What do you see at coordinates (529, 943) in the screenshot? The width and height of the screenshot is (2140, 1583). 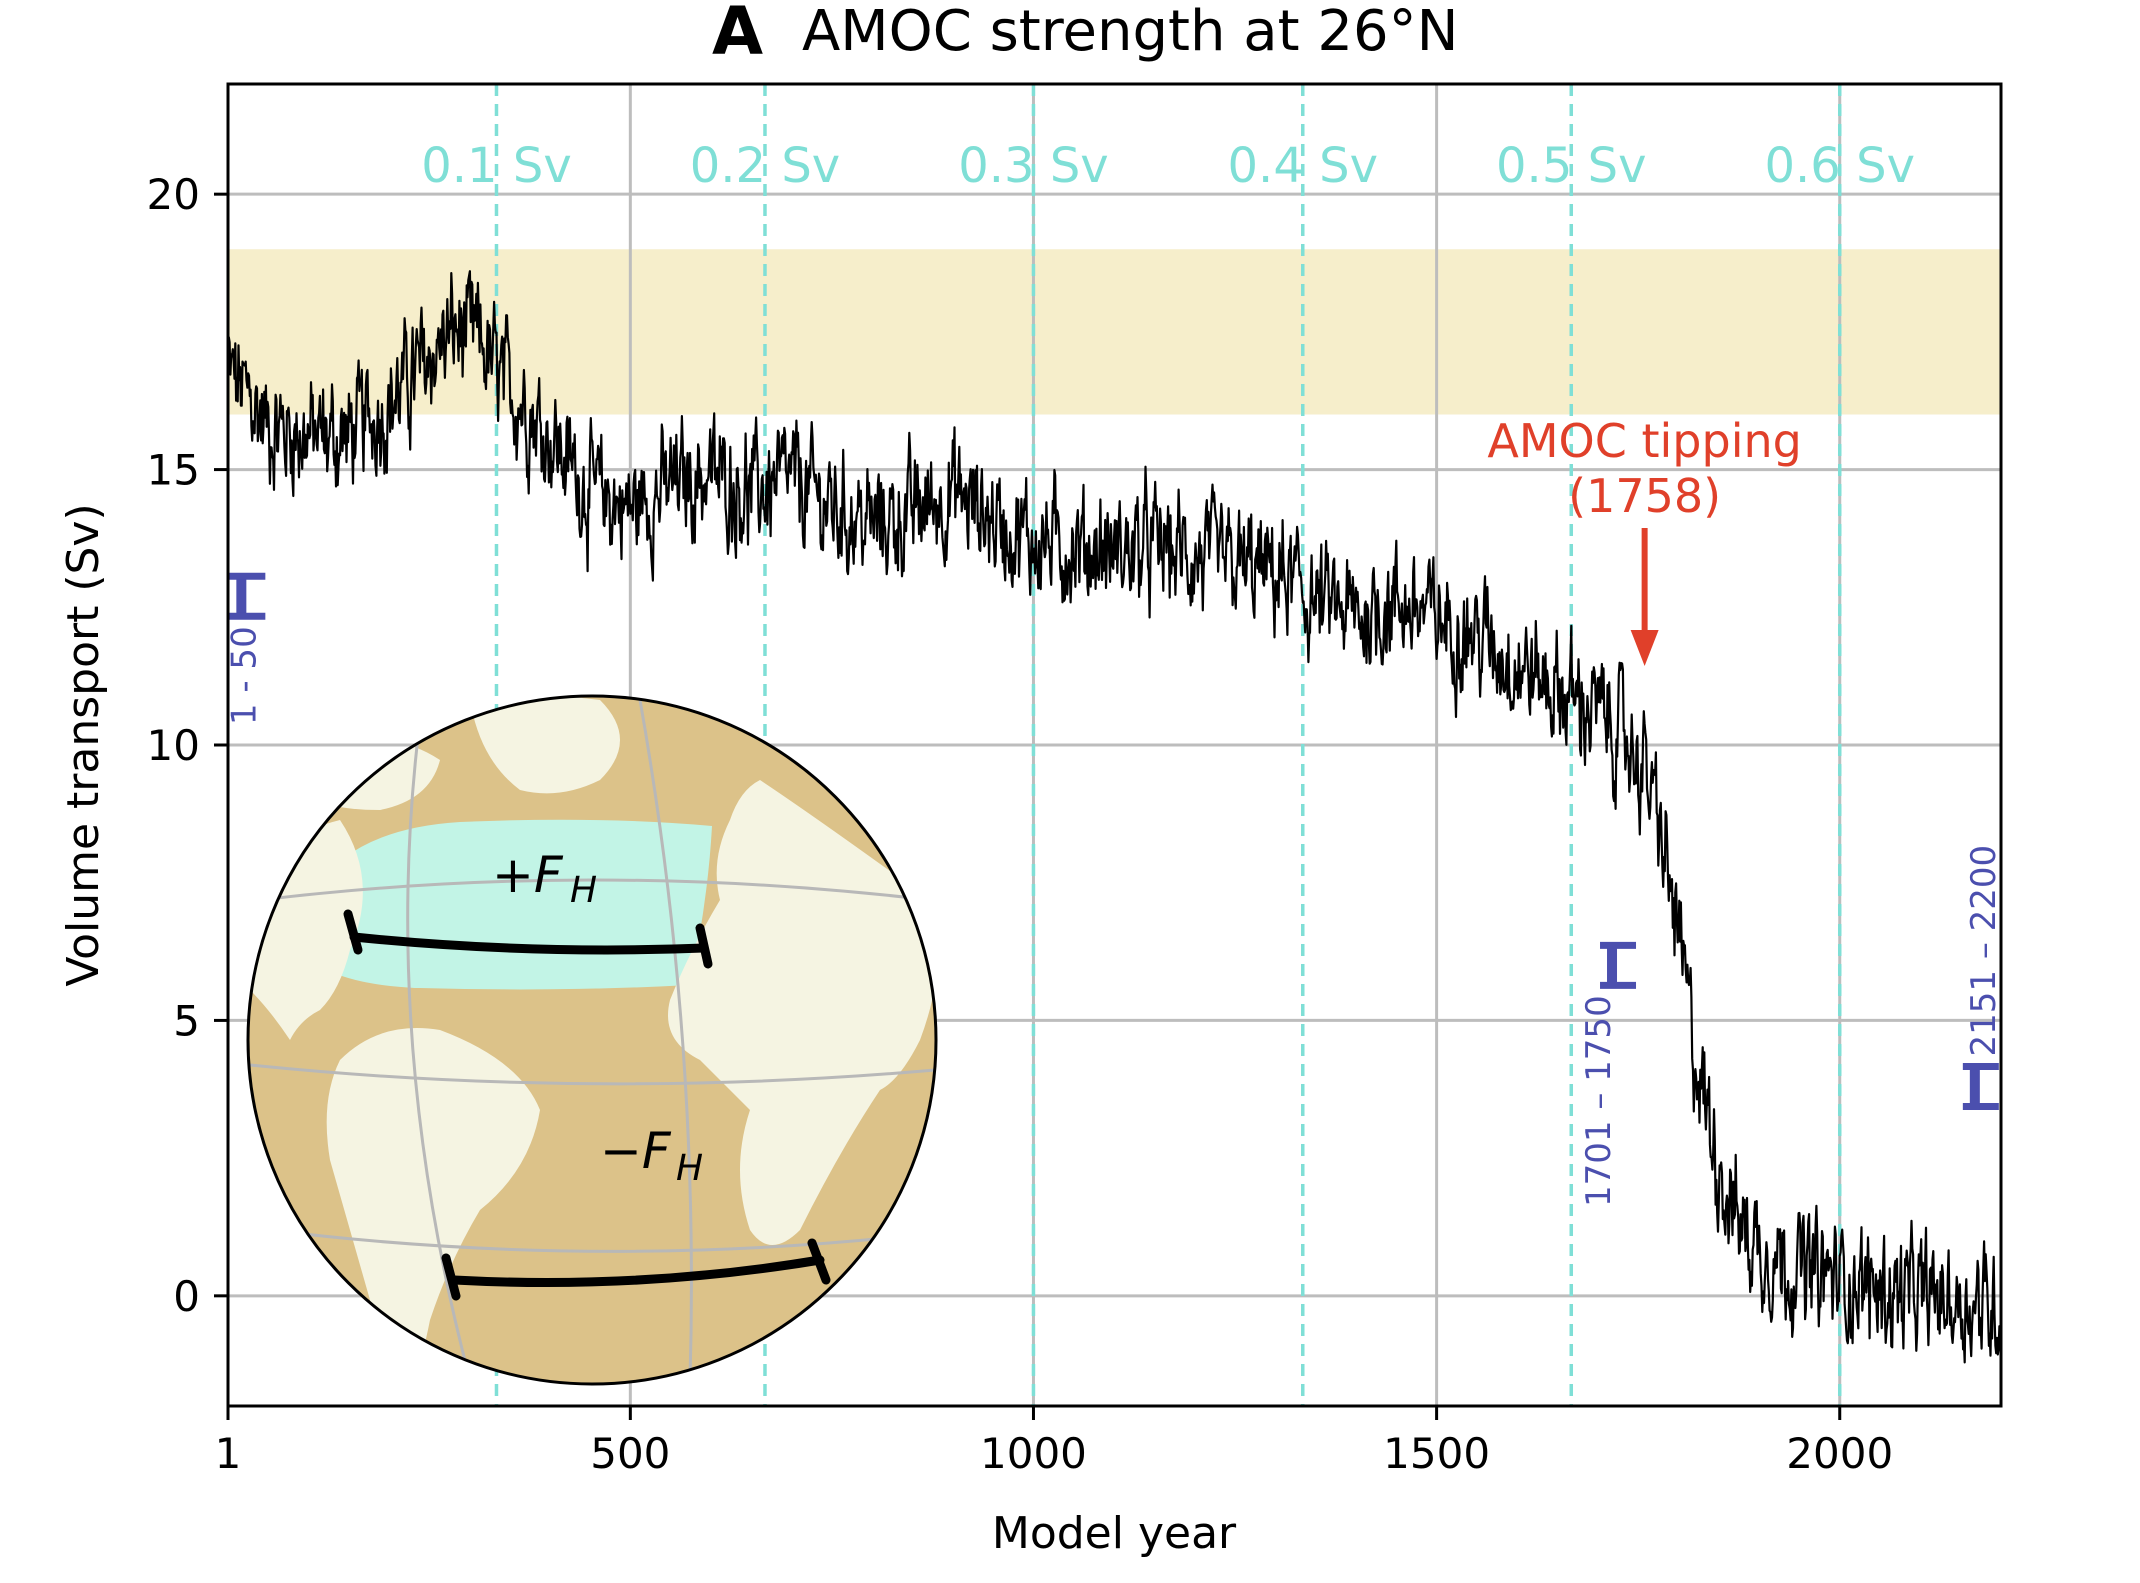 I see `section-bar-north` at bounding box center [529, 943].